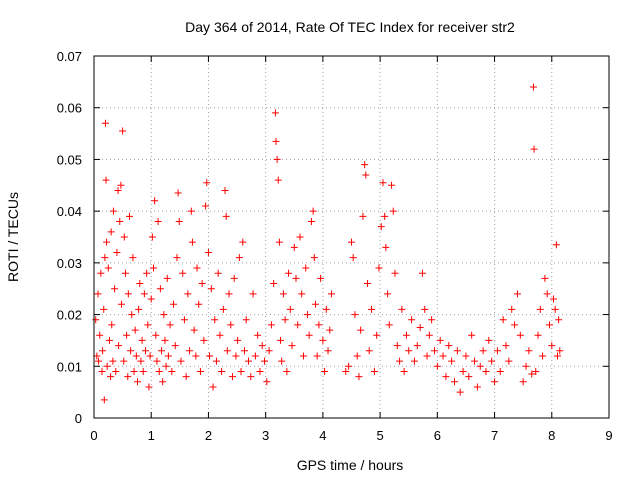 Image resolution: width=640 pixels, height=480 pixels. I want to click on x-axis-label: GPS time / hours, so click(350, 465).